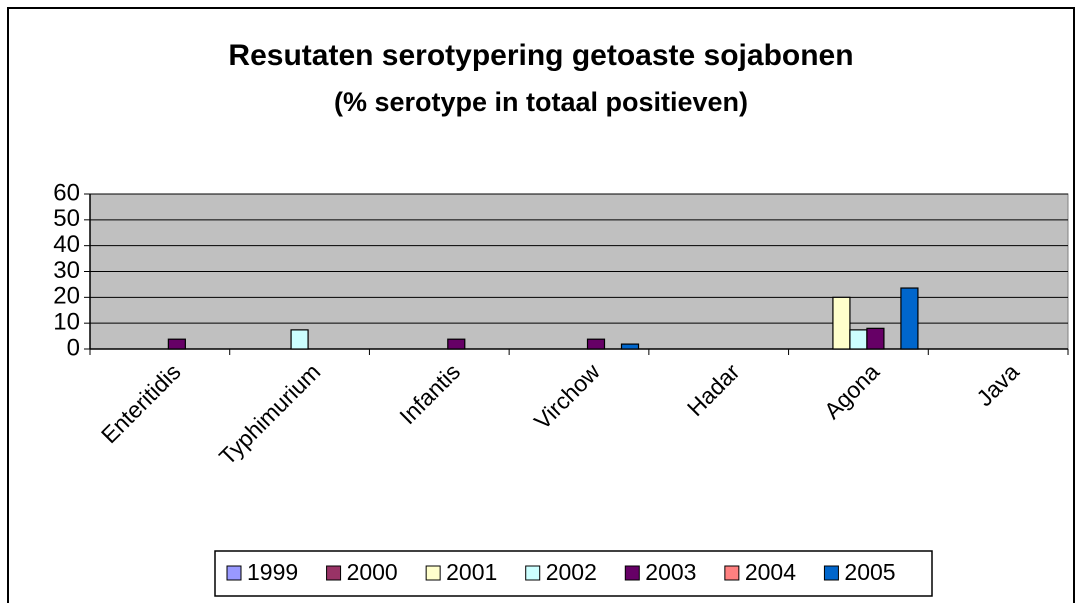 This screenshot has width=1075, height=603. What do you see at coordinates (272, 572) in the screenshot?
I see `legend-label: 1999` at bounding box center [272, 572].